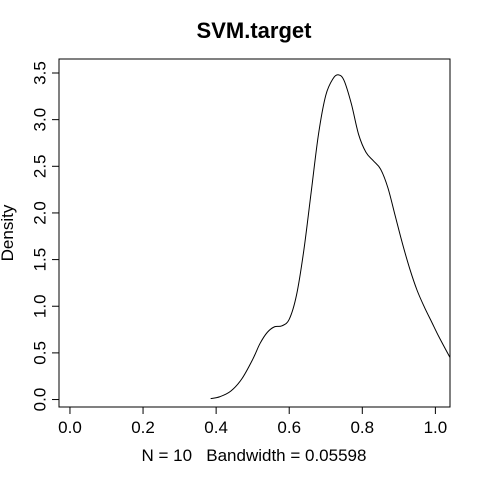  What do you see at coordinates (70, 427) in the screenshot?
I see `x-tick-label: 0.0` at bounding box center [70, 427].